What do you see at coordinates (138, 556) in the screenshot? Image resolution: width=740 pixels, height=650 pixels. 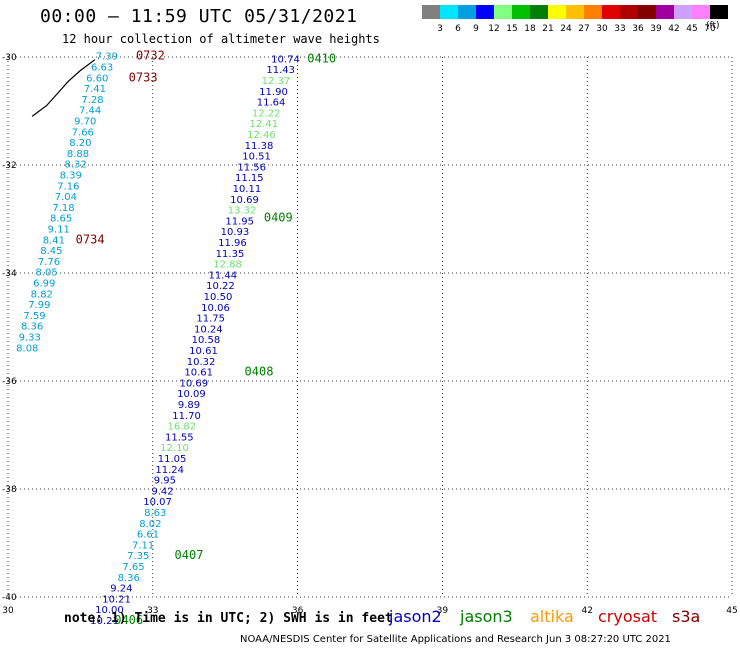 I see `wave-height-value: 7.35` at bounding box center [138, 556].